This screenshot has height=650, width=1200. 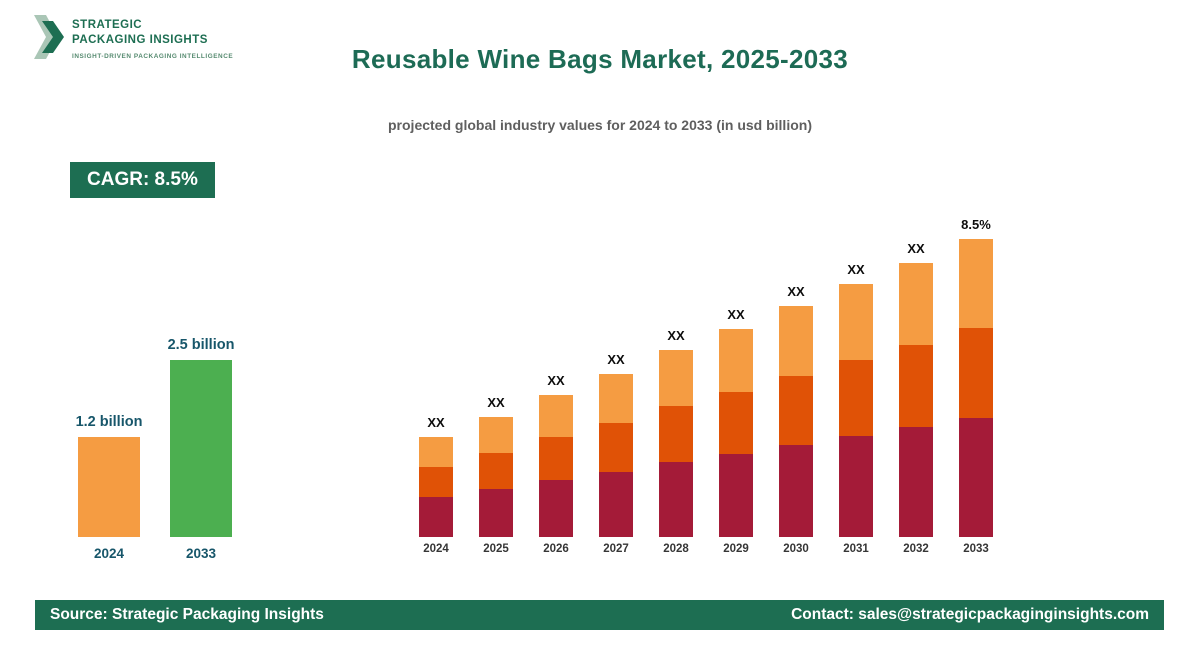 I want to click on mini-bar-value-label: 1.2 billion, so click(x=109, y=422).